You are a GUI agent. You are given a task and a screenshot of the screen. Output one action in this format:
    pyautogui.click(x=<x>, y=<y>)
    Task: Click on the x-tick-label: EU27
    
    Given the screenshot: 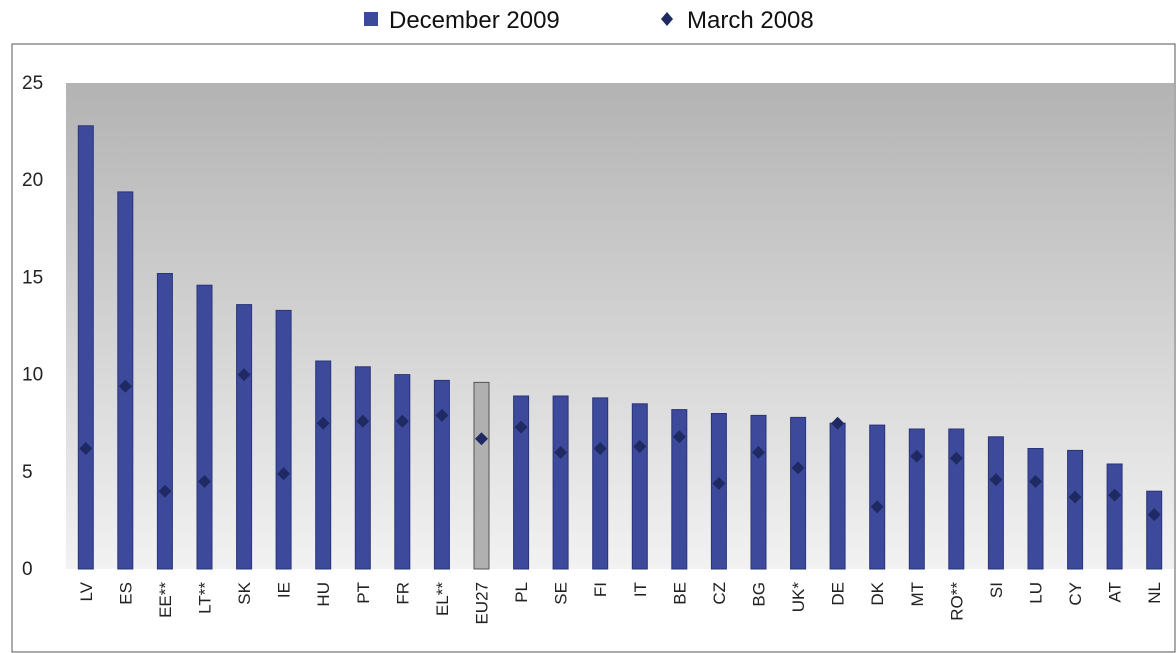 What is the action you would take?
    pyautogui.click(x=482, y=603)
    